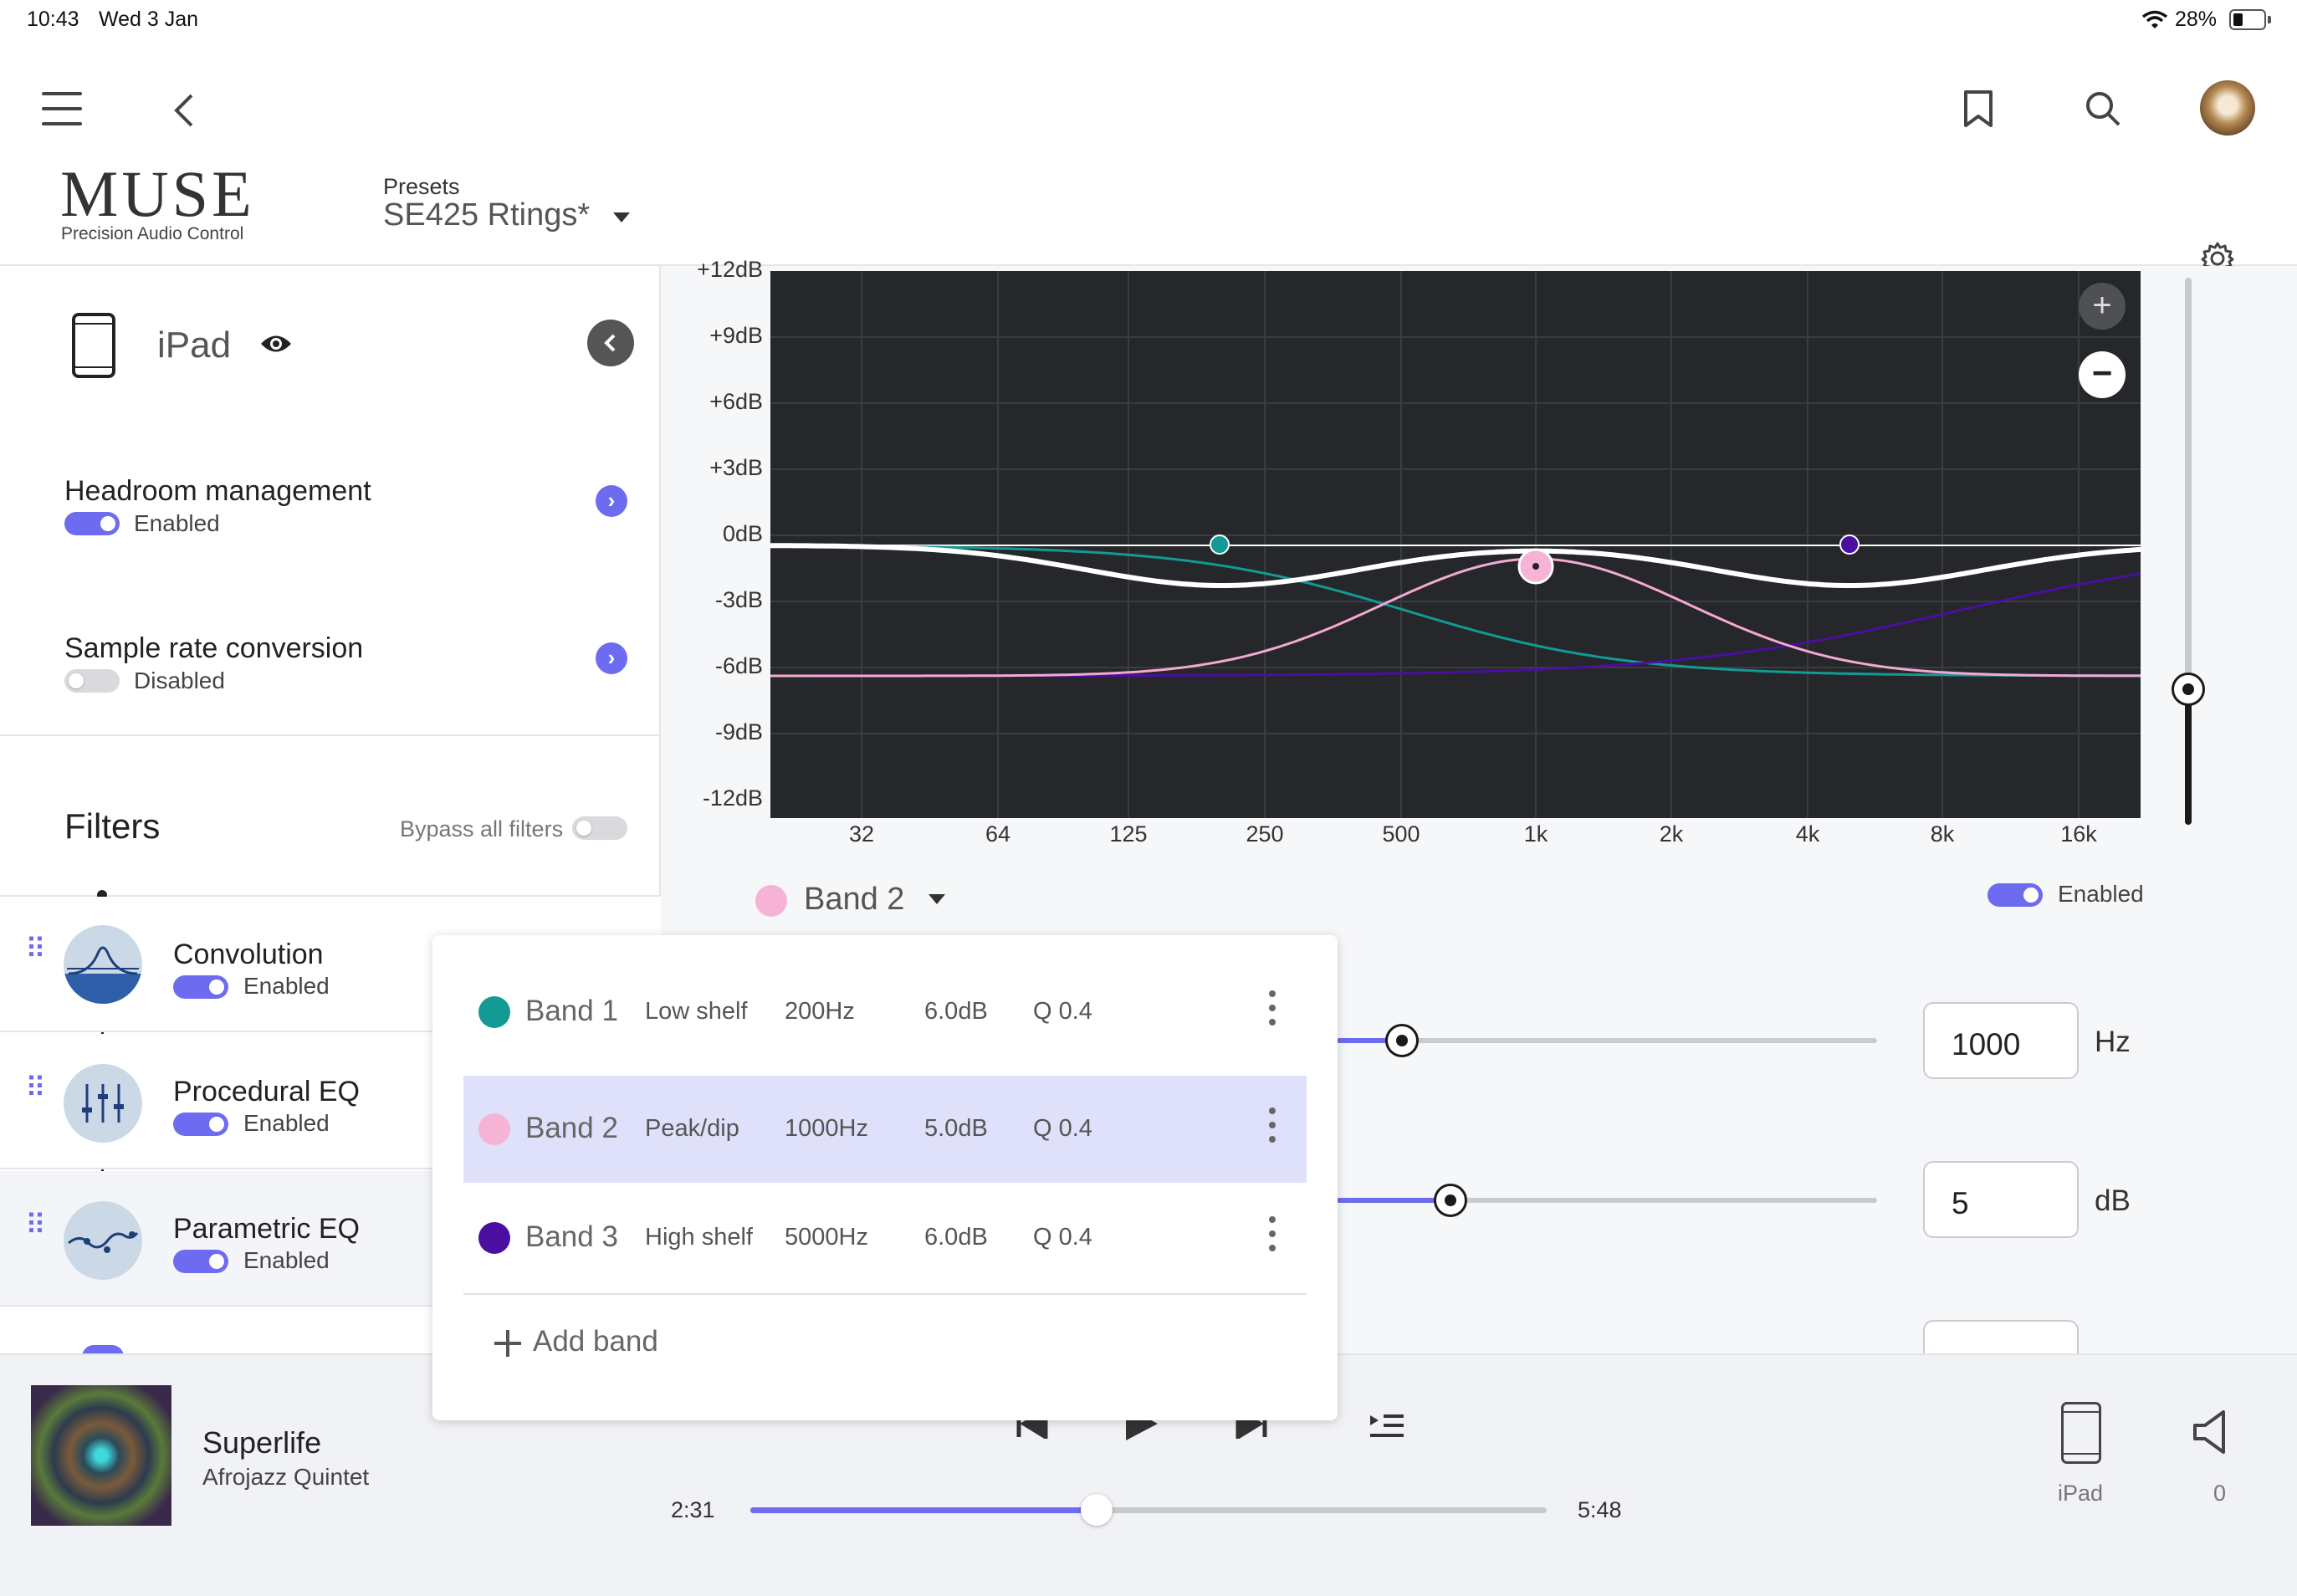  I want to click on battery-icon, so click(2247, 20).